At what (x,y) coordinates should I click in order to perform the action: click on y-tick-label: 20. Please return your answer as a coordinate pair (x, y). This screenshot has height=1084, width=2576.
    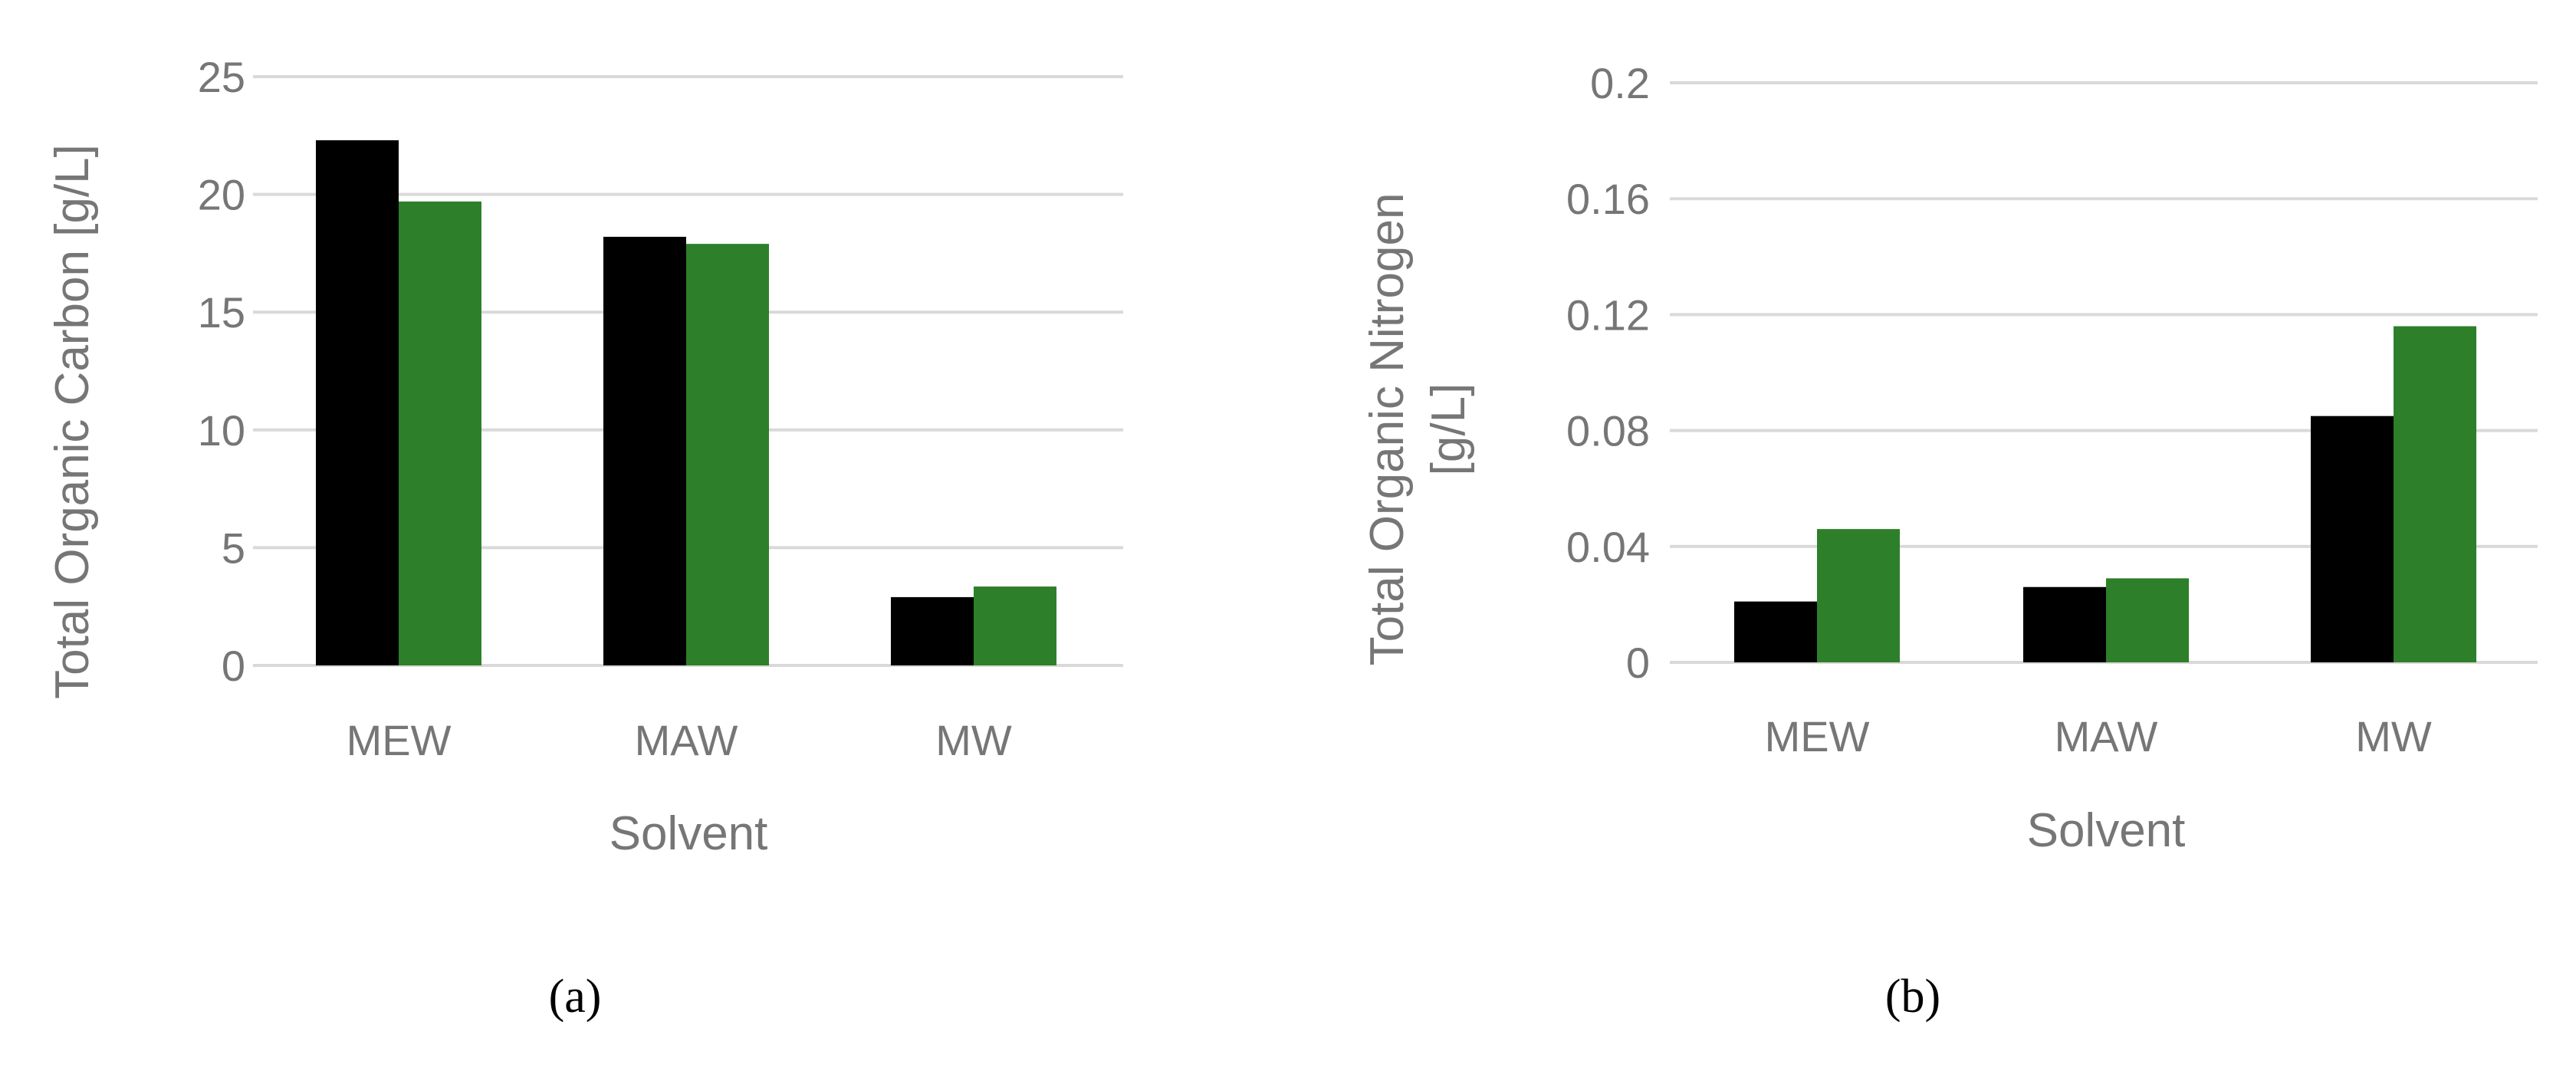
    Looking at the image, I should click on (222, 195).